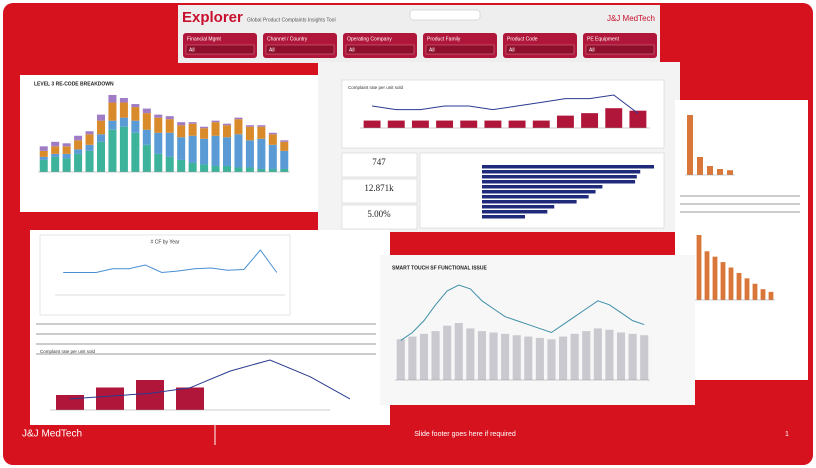  Describe the element at coordinates (444, 39) in the screenshot. I see `filter-label: Product Family` at that location.